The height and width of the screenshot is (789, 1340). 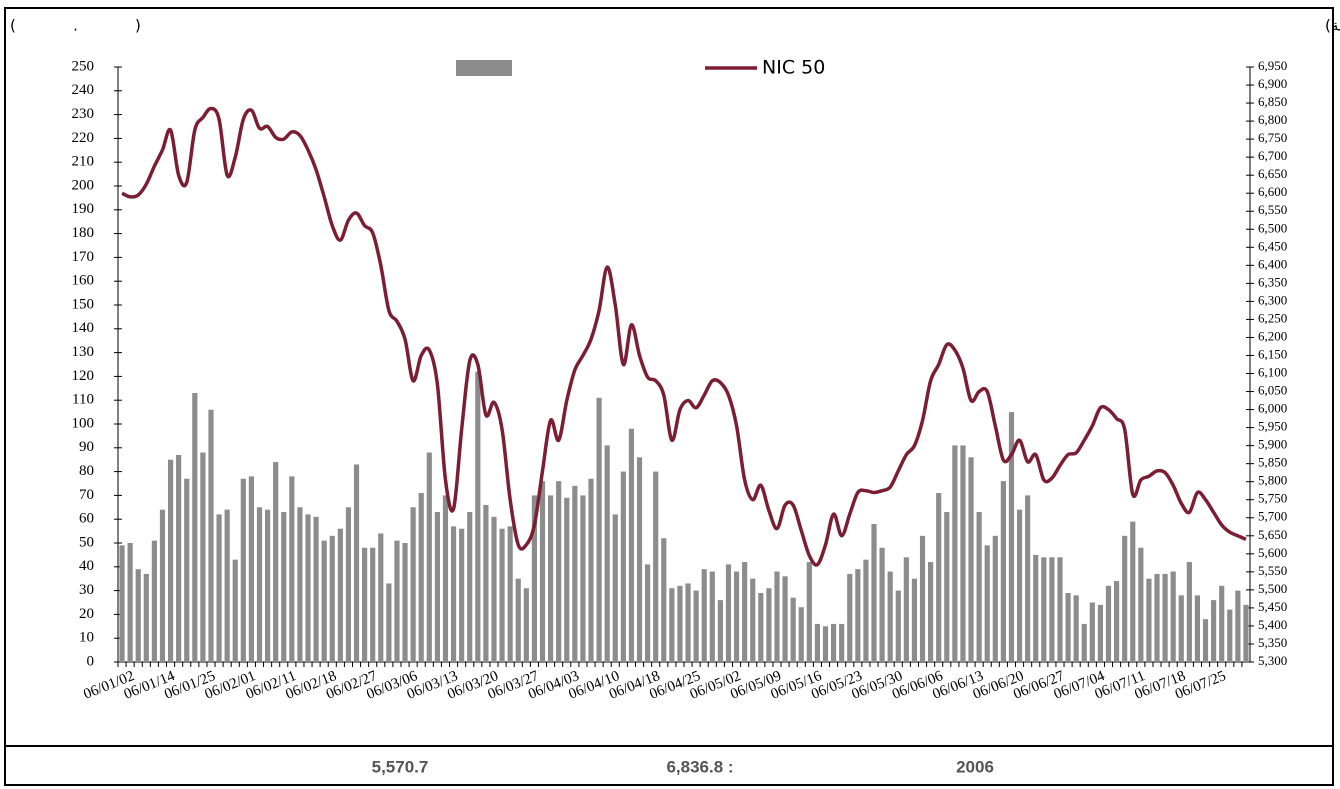 I want to click on y2-tick-label: 6,900, so click(x=1272, y=83).